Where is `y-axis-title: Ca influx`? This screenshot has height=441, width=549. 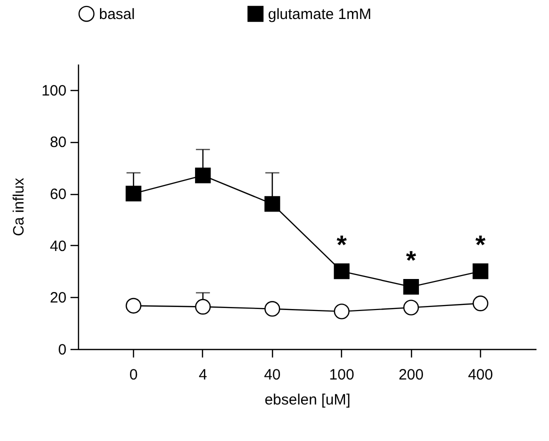
y-axis-title: Ca influx is located at coordinates (19, 206).